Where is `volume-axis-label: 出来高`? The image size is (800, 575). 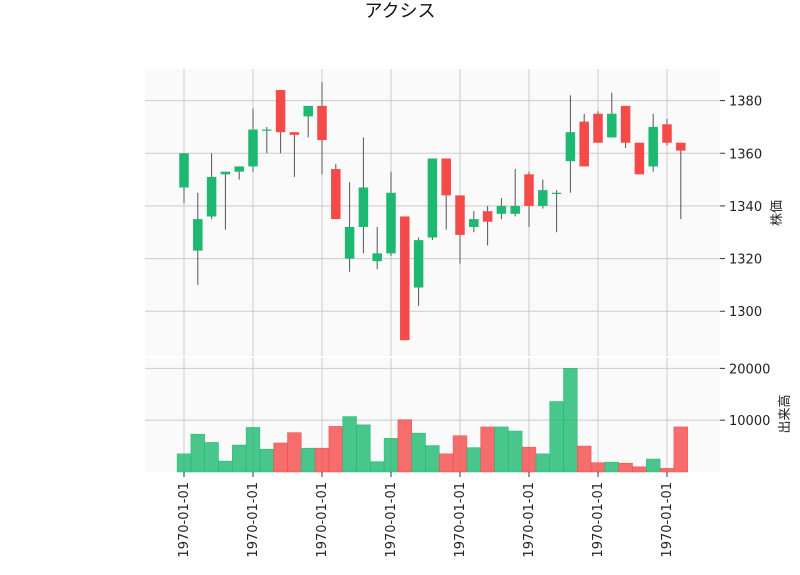 volume-axis-label: 出来高 is located at coordinates (785, 413).